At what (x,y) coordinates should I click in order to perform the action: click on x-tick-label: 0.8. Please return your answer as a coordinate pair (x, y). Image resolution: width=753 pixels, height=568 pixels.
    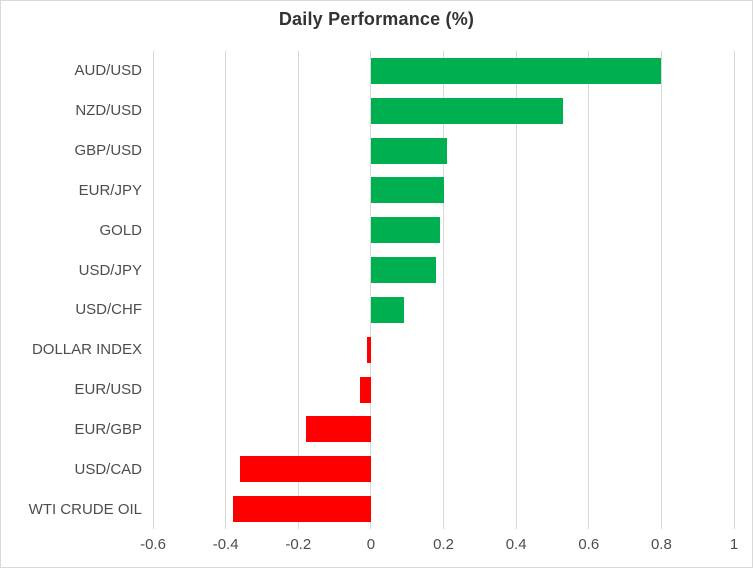
    Looking at the image, I should click on (661, 544).